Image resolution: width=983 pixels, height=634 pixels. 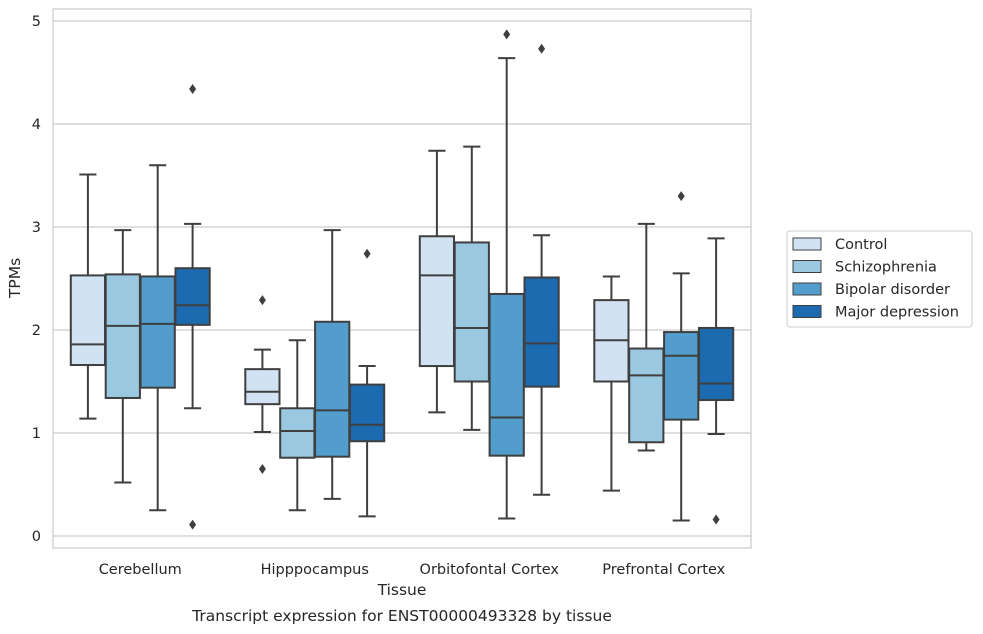 What do you see at coordinates (36, 228) in the screenshot?
I see `y-tick-label: 3` at bounding box center [36, 228].